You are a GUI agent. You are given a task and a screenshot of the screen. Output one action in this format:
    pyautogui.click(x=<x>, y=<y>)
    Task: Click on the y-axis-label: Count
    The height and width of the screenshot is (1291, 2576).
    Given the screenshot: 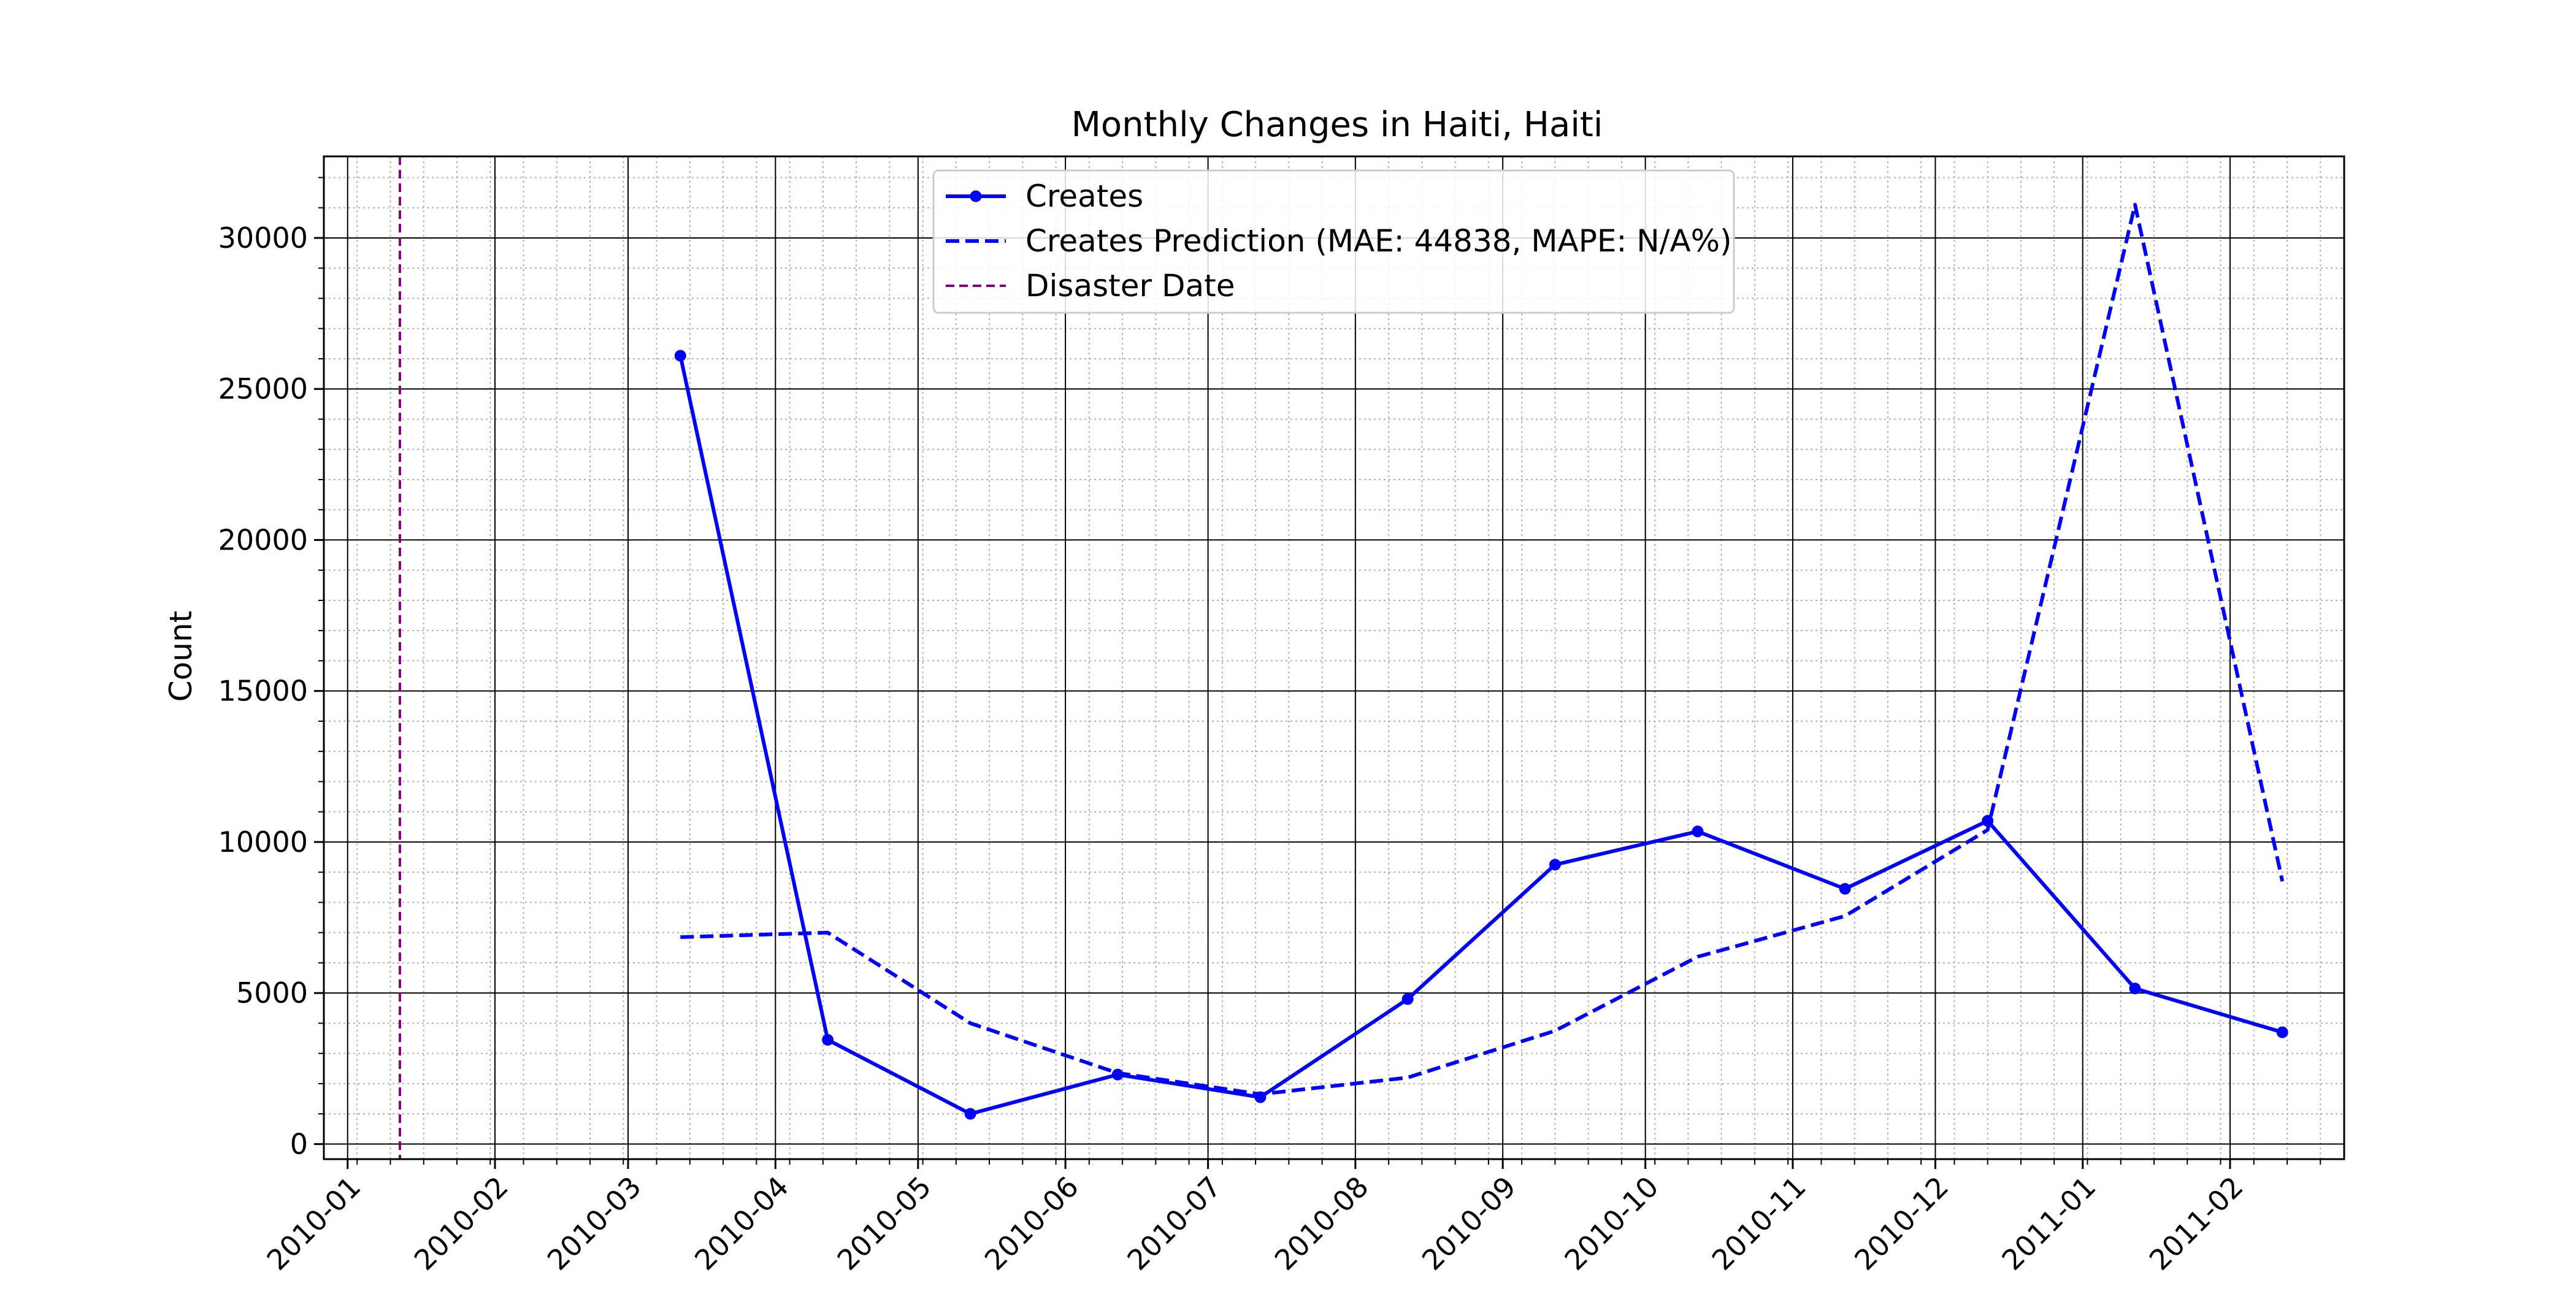 What is the action you would take?
    pyautogui.click(x=181, y=656)
    